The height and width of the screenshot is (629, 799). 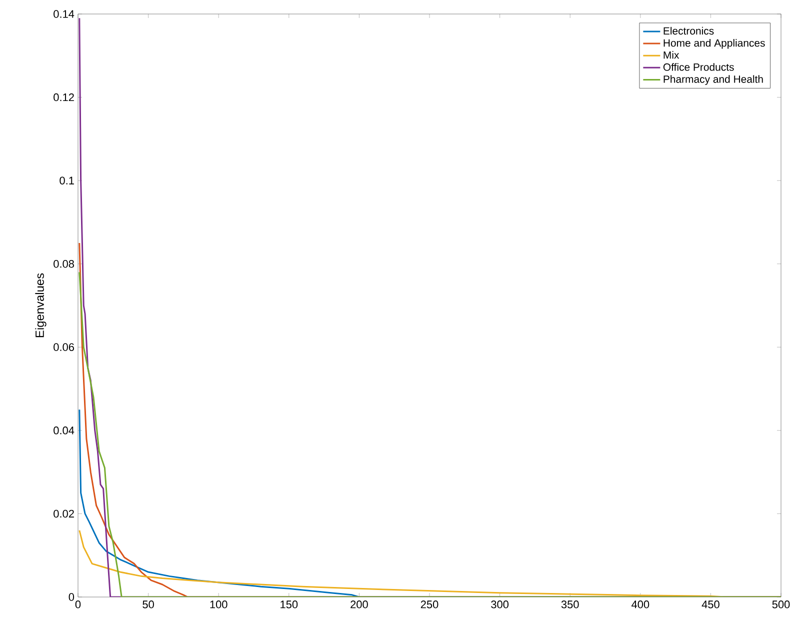 I want to click on y-tick-label: 0.12, so click(x=64, y=97).